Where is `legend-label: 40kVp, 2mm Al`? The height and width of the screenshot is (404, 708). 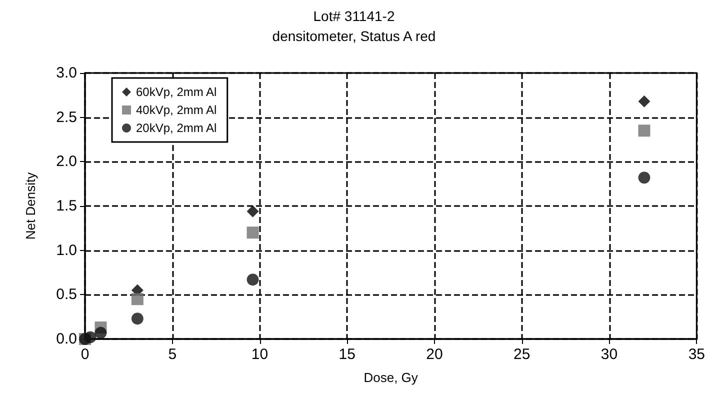
legend-label: 40kVp, 2mm Al is located at coordinates (176, 110).